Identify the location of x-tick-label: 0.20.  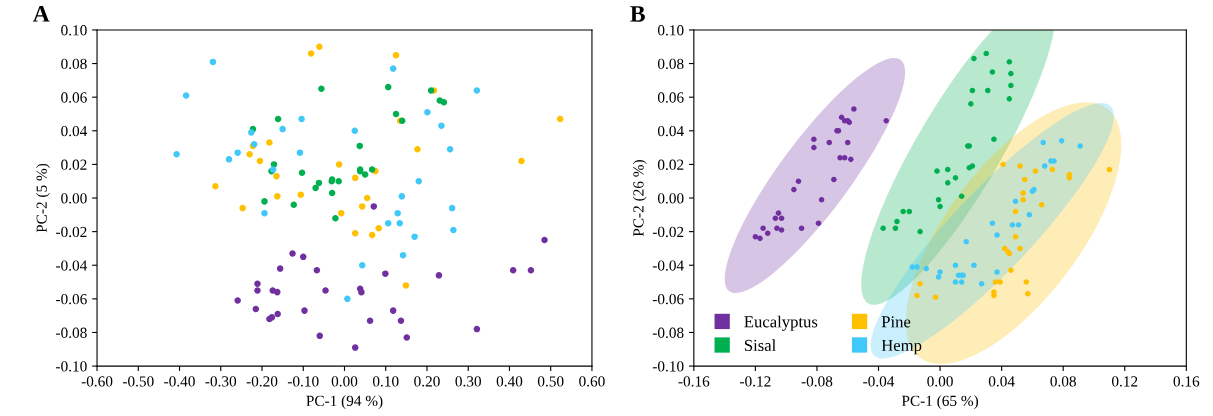
(427, 381).